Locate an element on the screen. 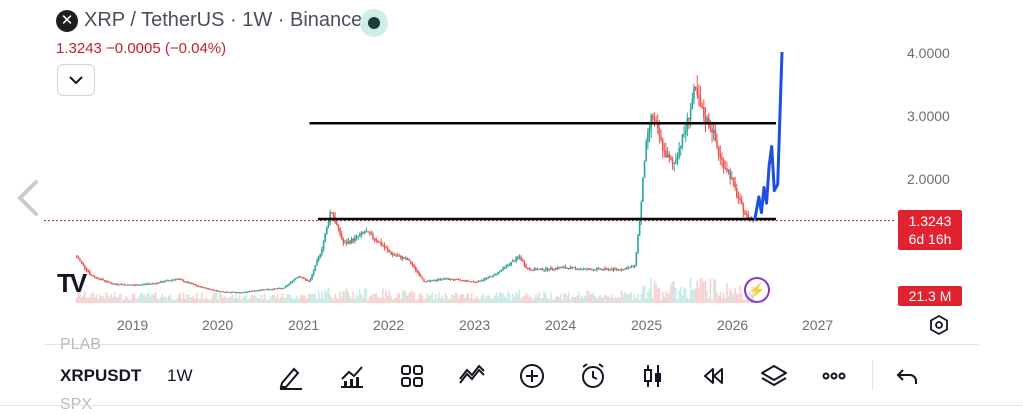  replay-icon is located at coordinates (713, 376).